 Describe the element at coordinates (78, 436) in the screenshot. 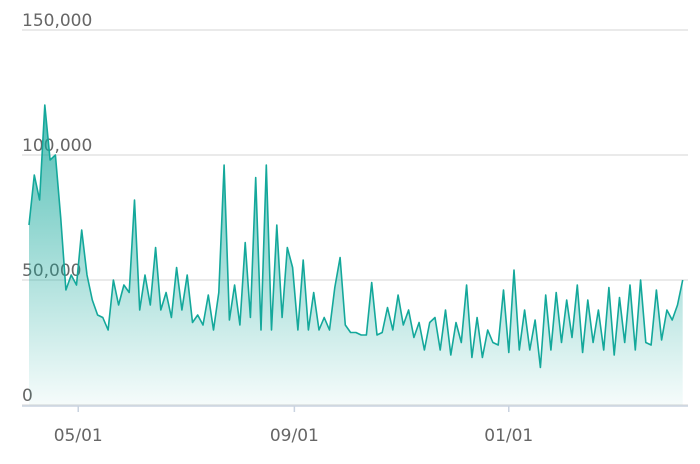

I see `x-tick-label: 05/01` at that location.